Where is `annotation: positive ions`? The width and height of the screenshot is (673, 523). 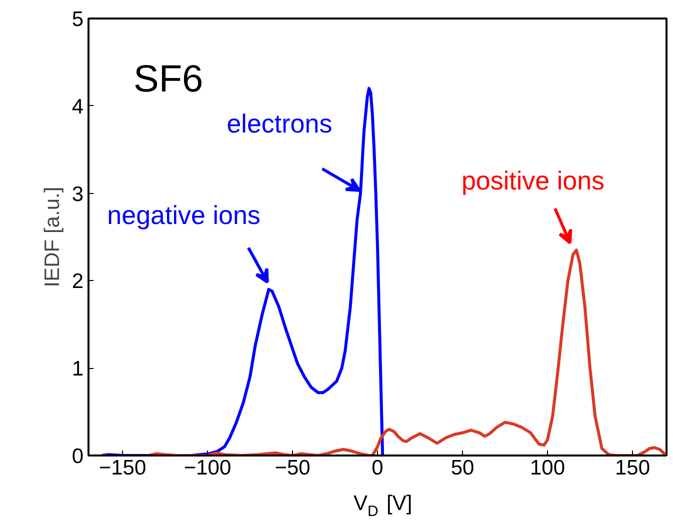
annotation: positive ions is located at coordinates (533, 181).